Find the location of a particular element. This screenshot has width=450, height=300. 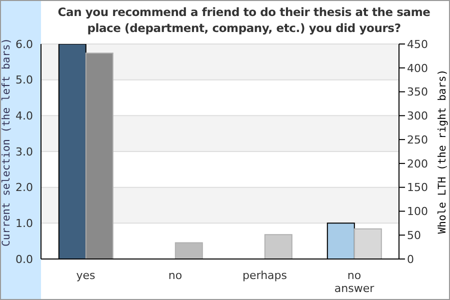

y2-tick-label: 400 is located at coordinates (417, 68).